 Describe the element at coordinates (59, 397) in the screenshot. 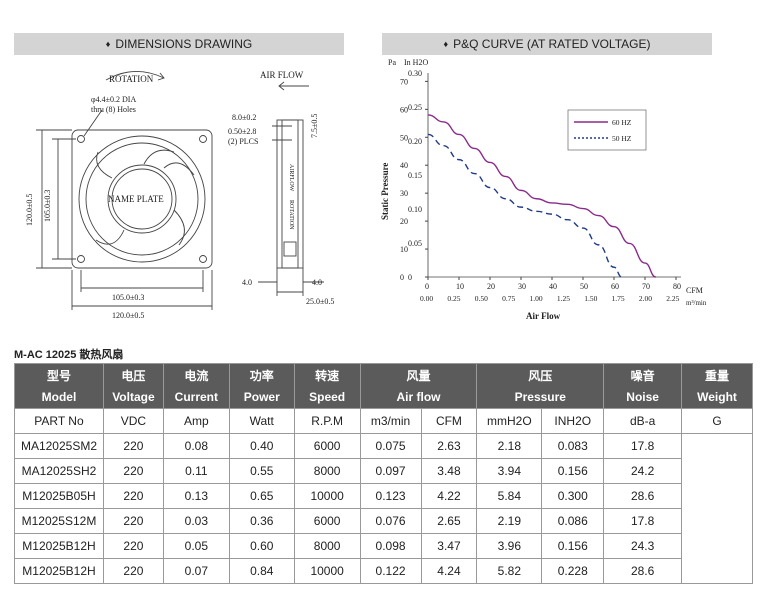

I see `col-header-model-en: Model` at that location.